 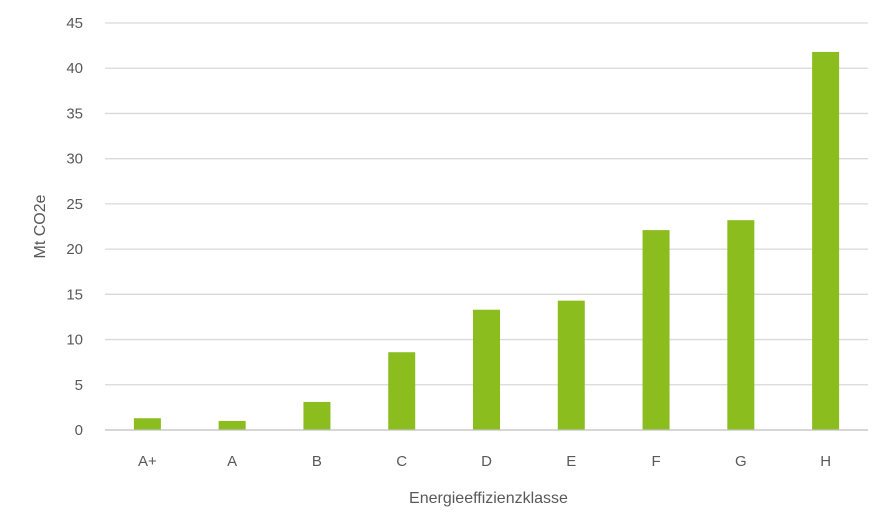 I want to click on x-tick-label: F, so click(x=655, y=461).